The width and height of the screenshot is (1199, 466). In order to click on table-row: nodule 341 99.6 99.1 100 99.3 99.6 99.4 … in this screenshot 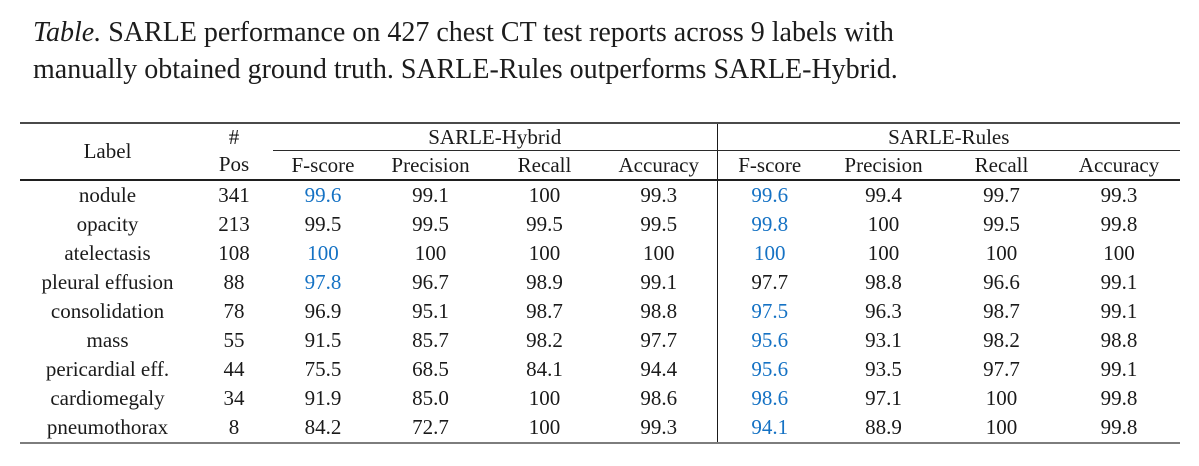, I will do `click(600, 195)`.